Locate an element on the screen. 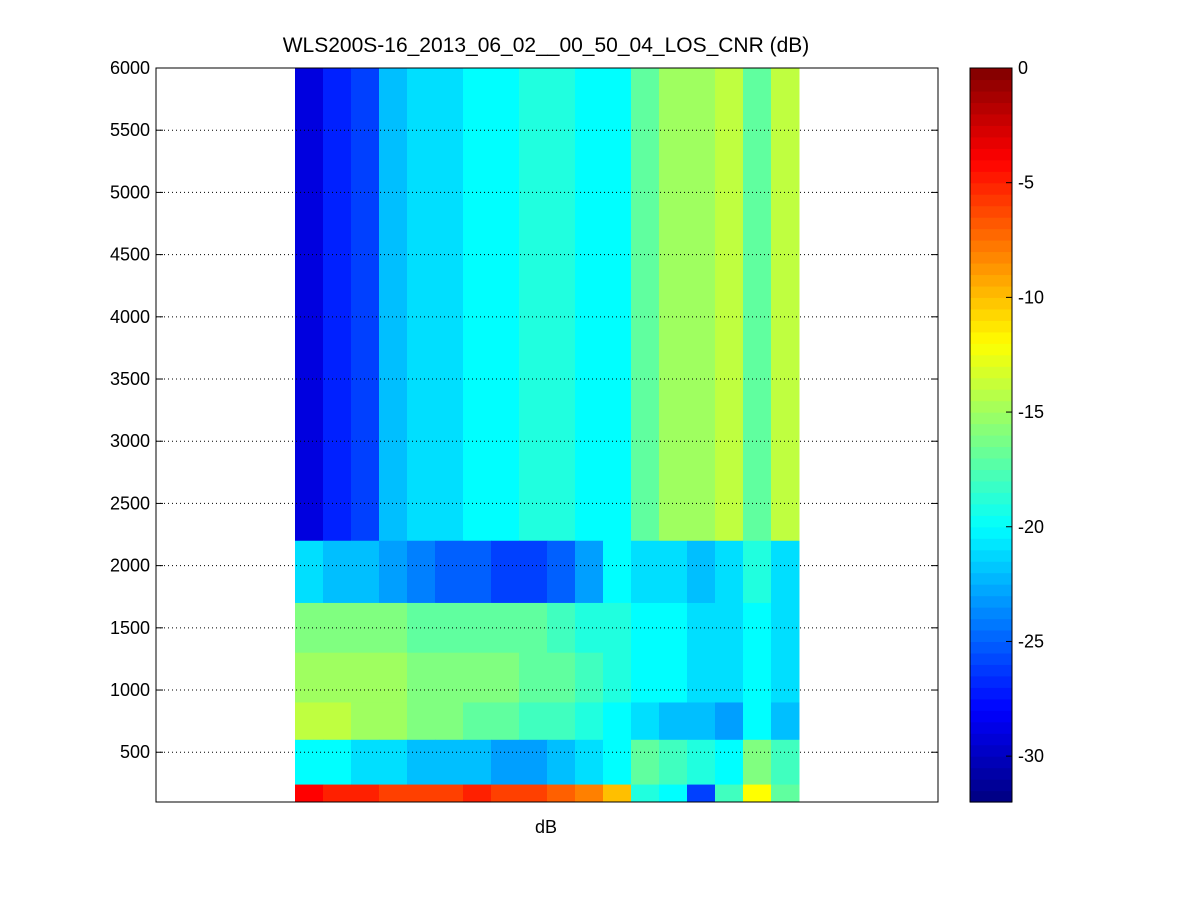  y-tick-label: 2000 is located at coordinates (130, 566).